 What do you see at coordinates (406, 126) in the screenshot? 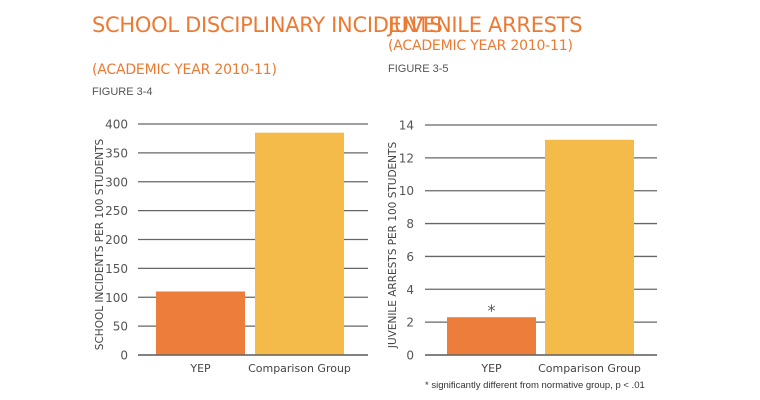
I see `y-tick-label: 14` at bounding box center [406, 126].